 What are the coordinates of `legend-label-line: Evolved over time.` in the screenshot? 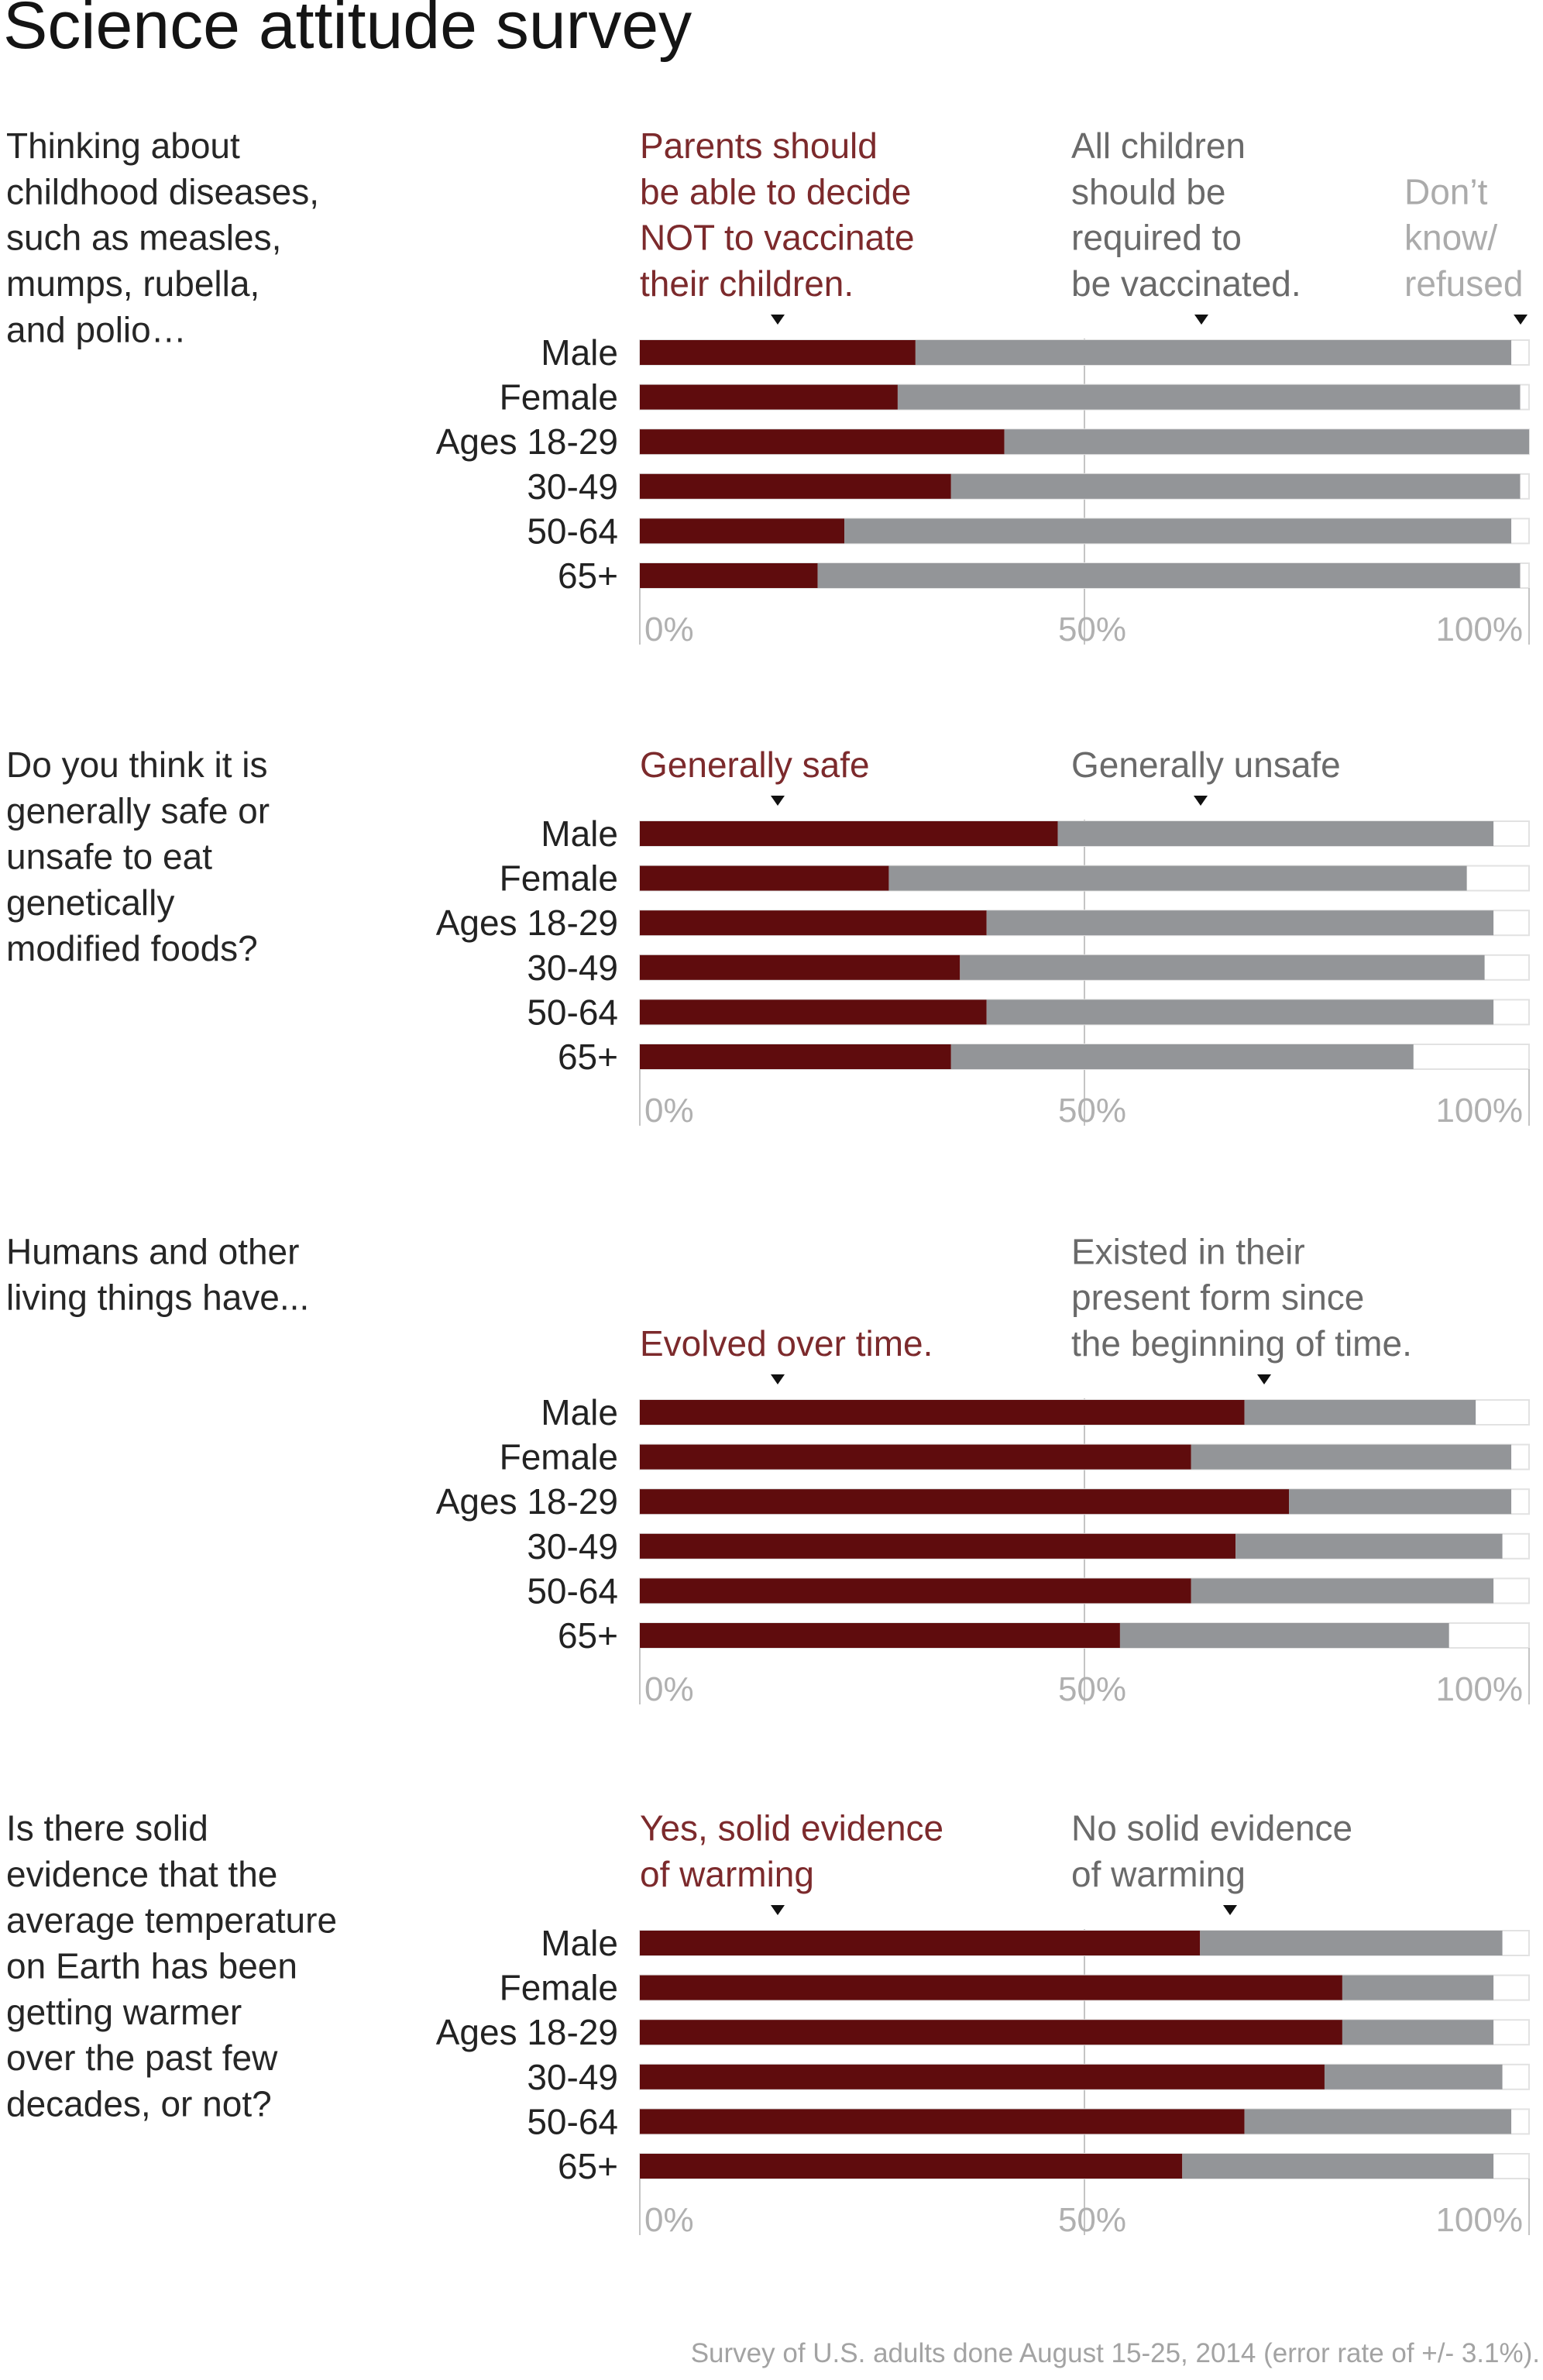 It's located at (786, 1344).